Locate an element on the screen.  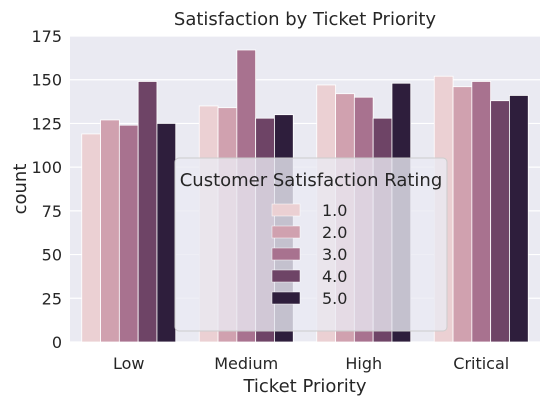
y-axis-title: count is located at coordinates (20, 189).